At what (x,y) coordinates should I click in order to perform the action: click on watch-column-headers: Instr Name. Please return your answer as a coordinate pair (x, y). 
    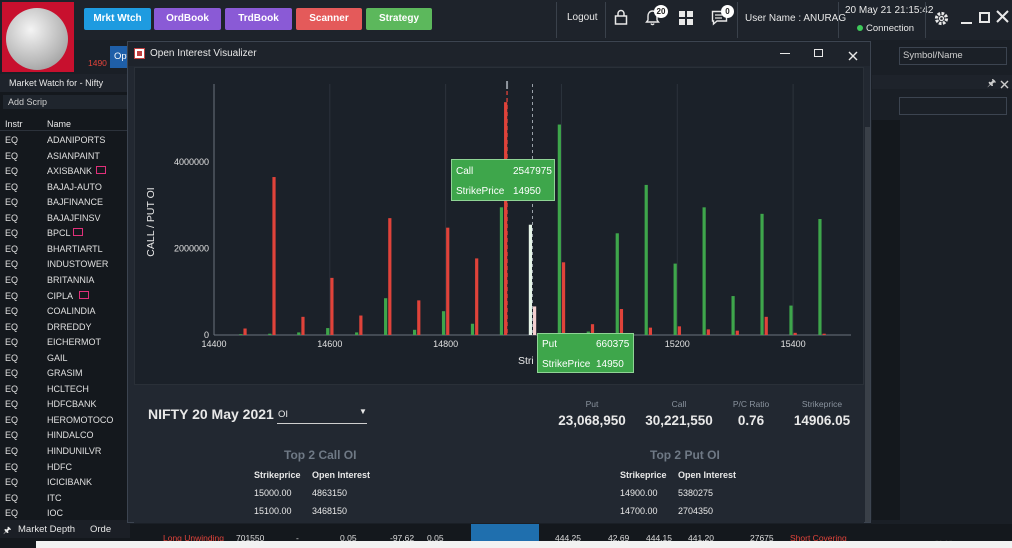
    Looking at the image, I should click on (65, 123).